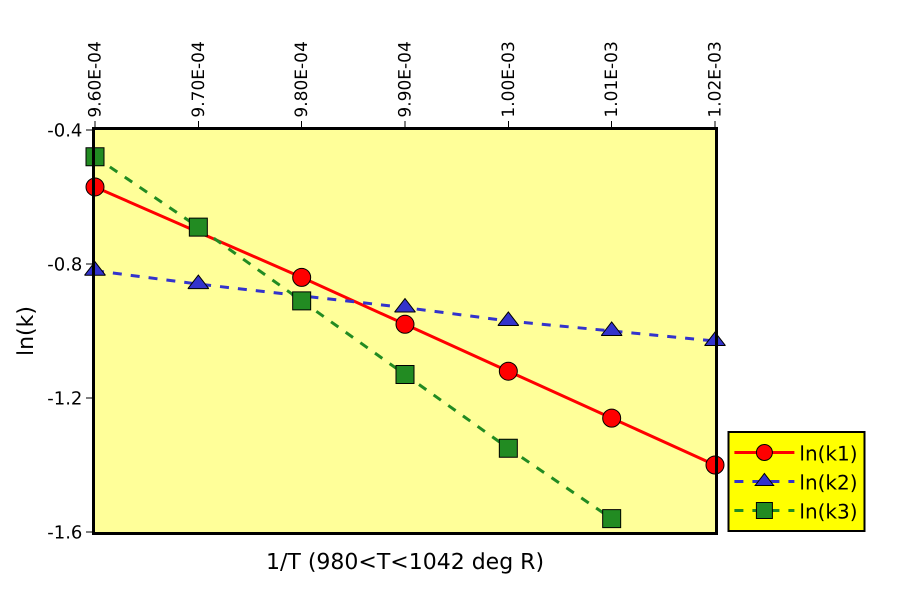  What do you see at coordinates (27, 331) in the screenshot?
I see `y-axis-title: ln(k)` at bounding box center [27, 331].